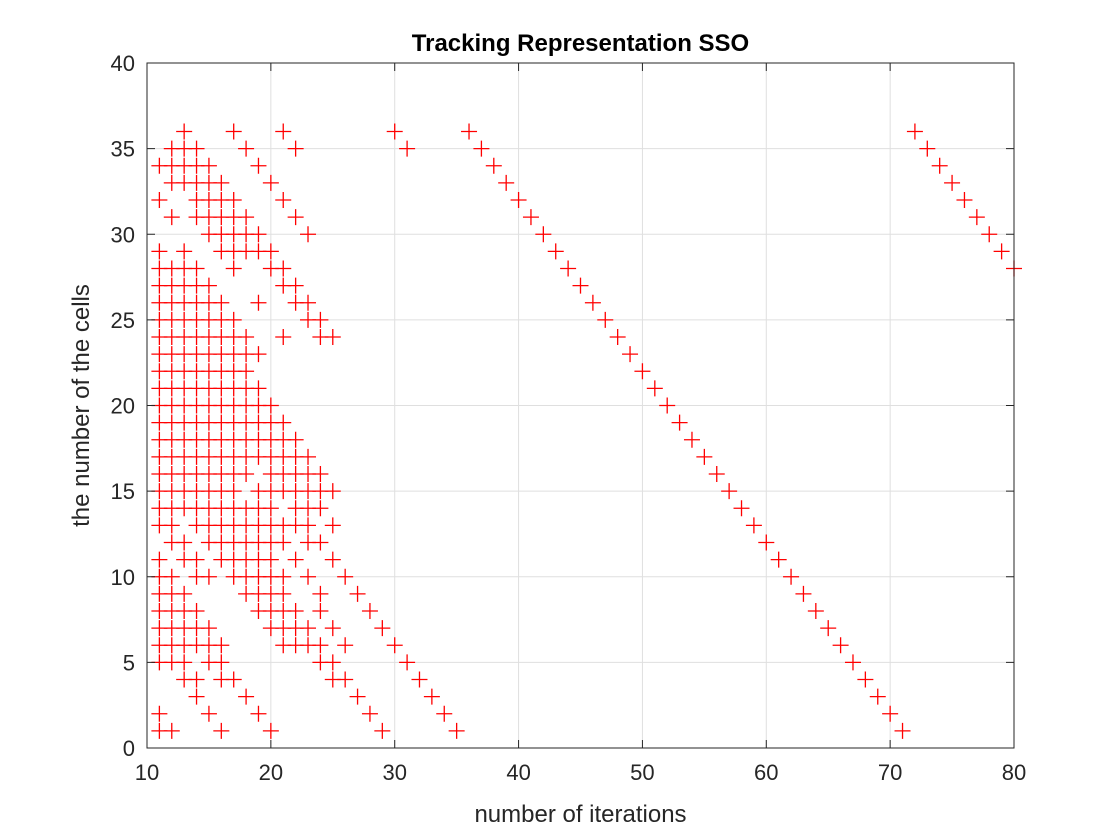 This screenshot has width=1120, height=840. What do you see at coordinates (123, 149) in the screenshot?
I see `y-tick-label: 35` at bounding box center [123, 149].